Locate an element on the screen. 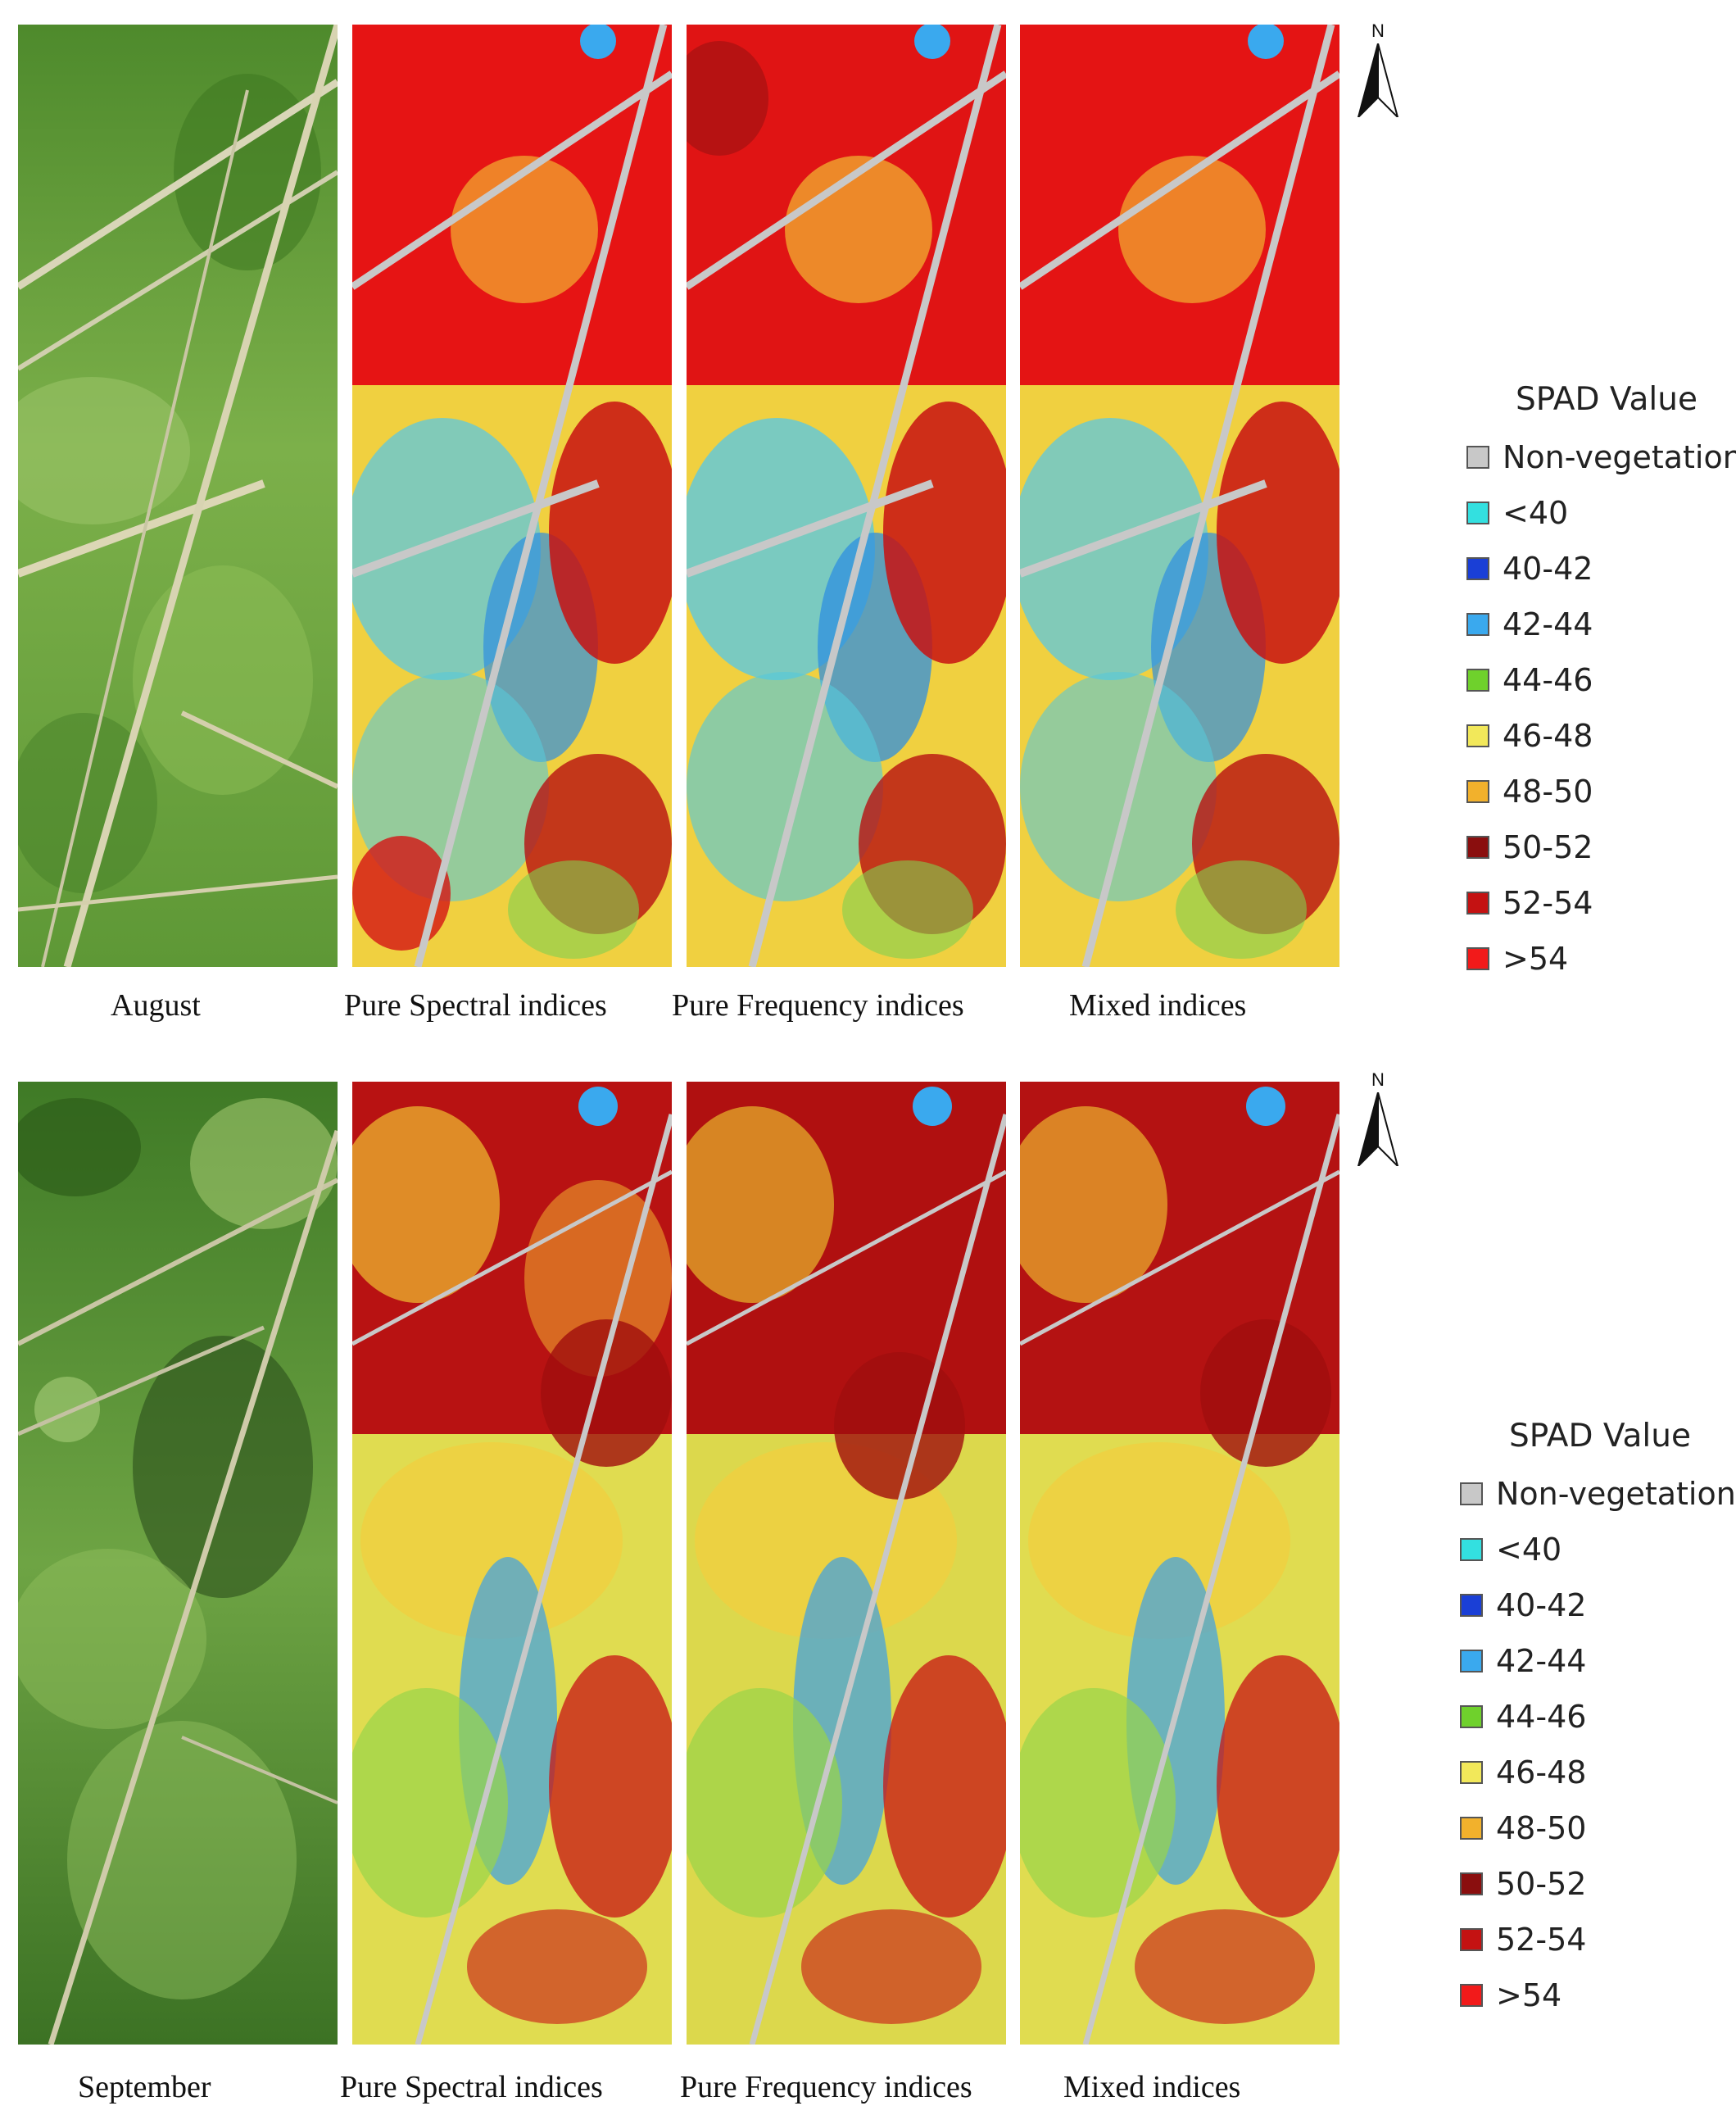 The height and width of the screenshot is (2115, 1736). september-mixed-map is located at coordinates (1179, 1563).